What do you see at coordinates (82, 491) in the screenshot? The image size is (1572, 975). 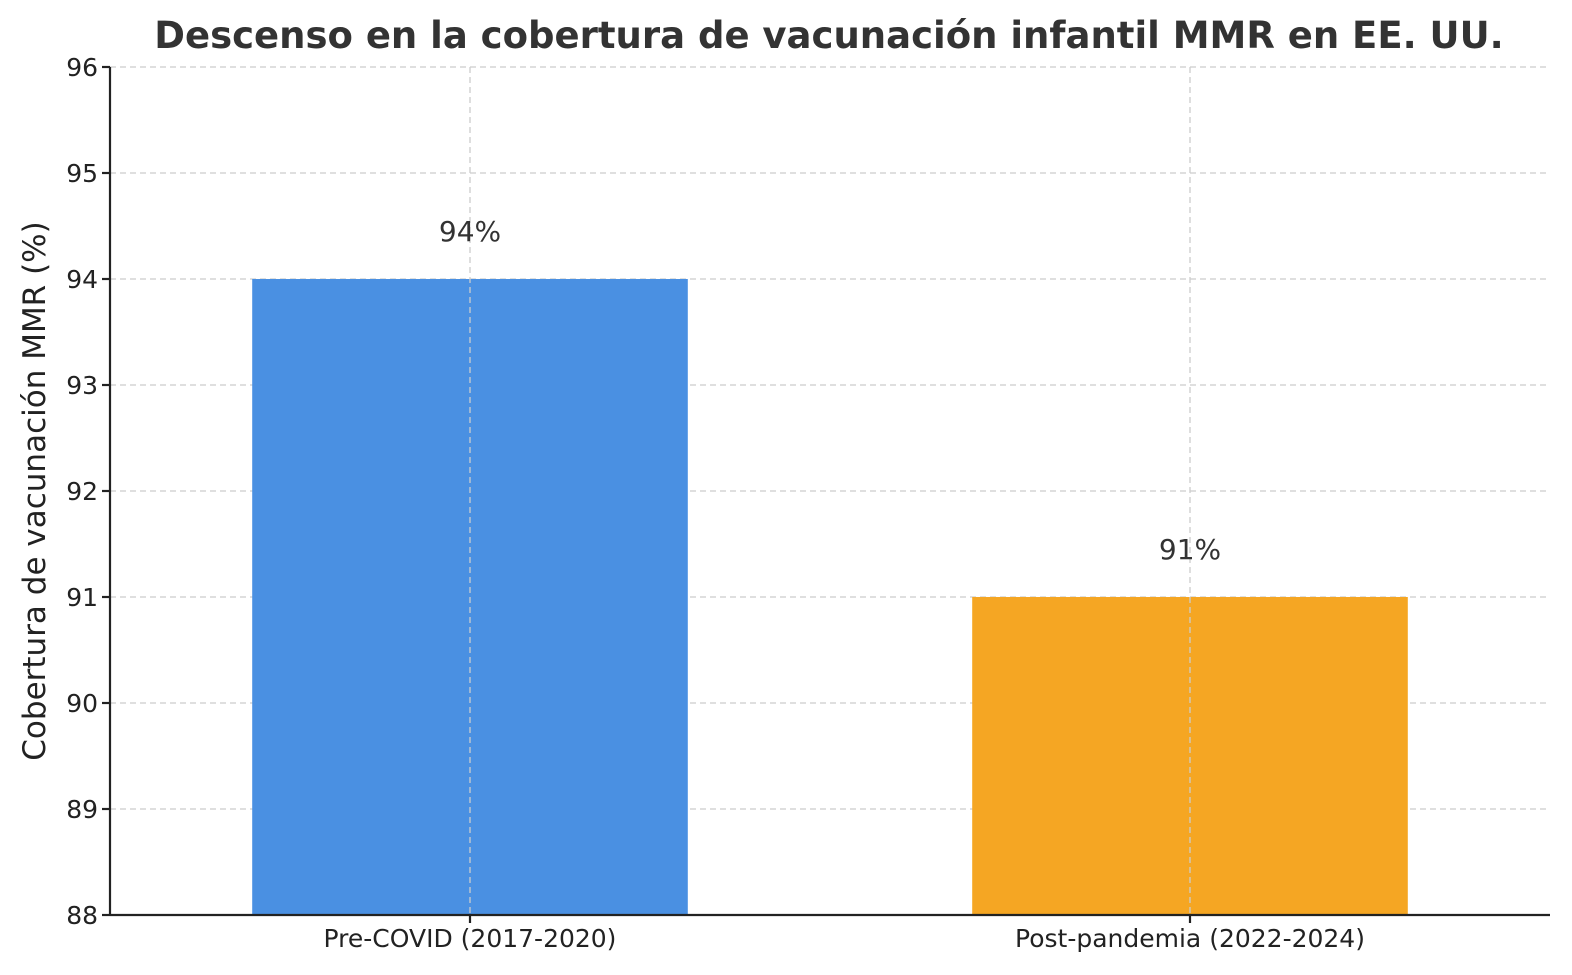 I see `y-tick-label: 92` at bounding box center [82, 491].